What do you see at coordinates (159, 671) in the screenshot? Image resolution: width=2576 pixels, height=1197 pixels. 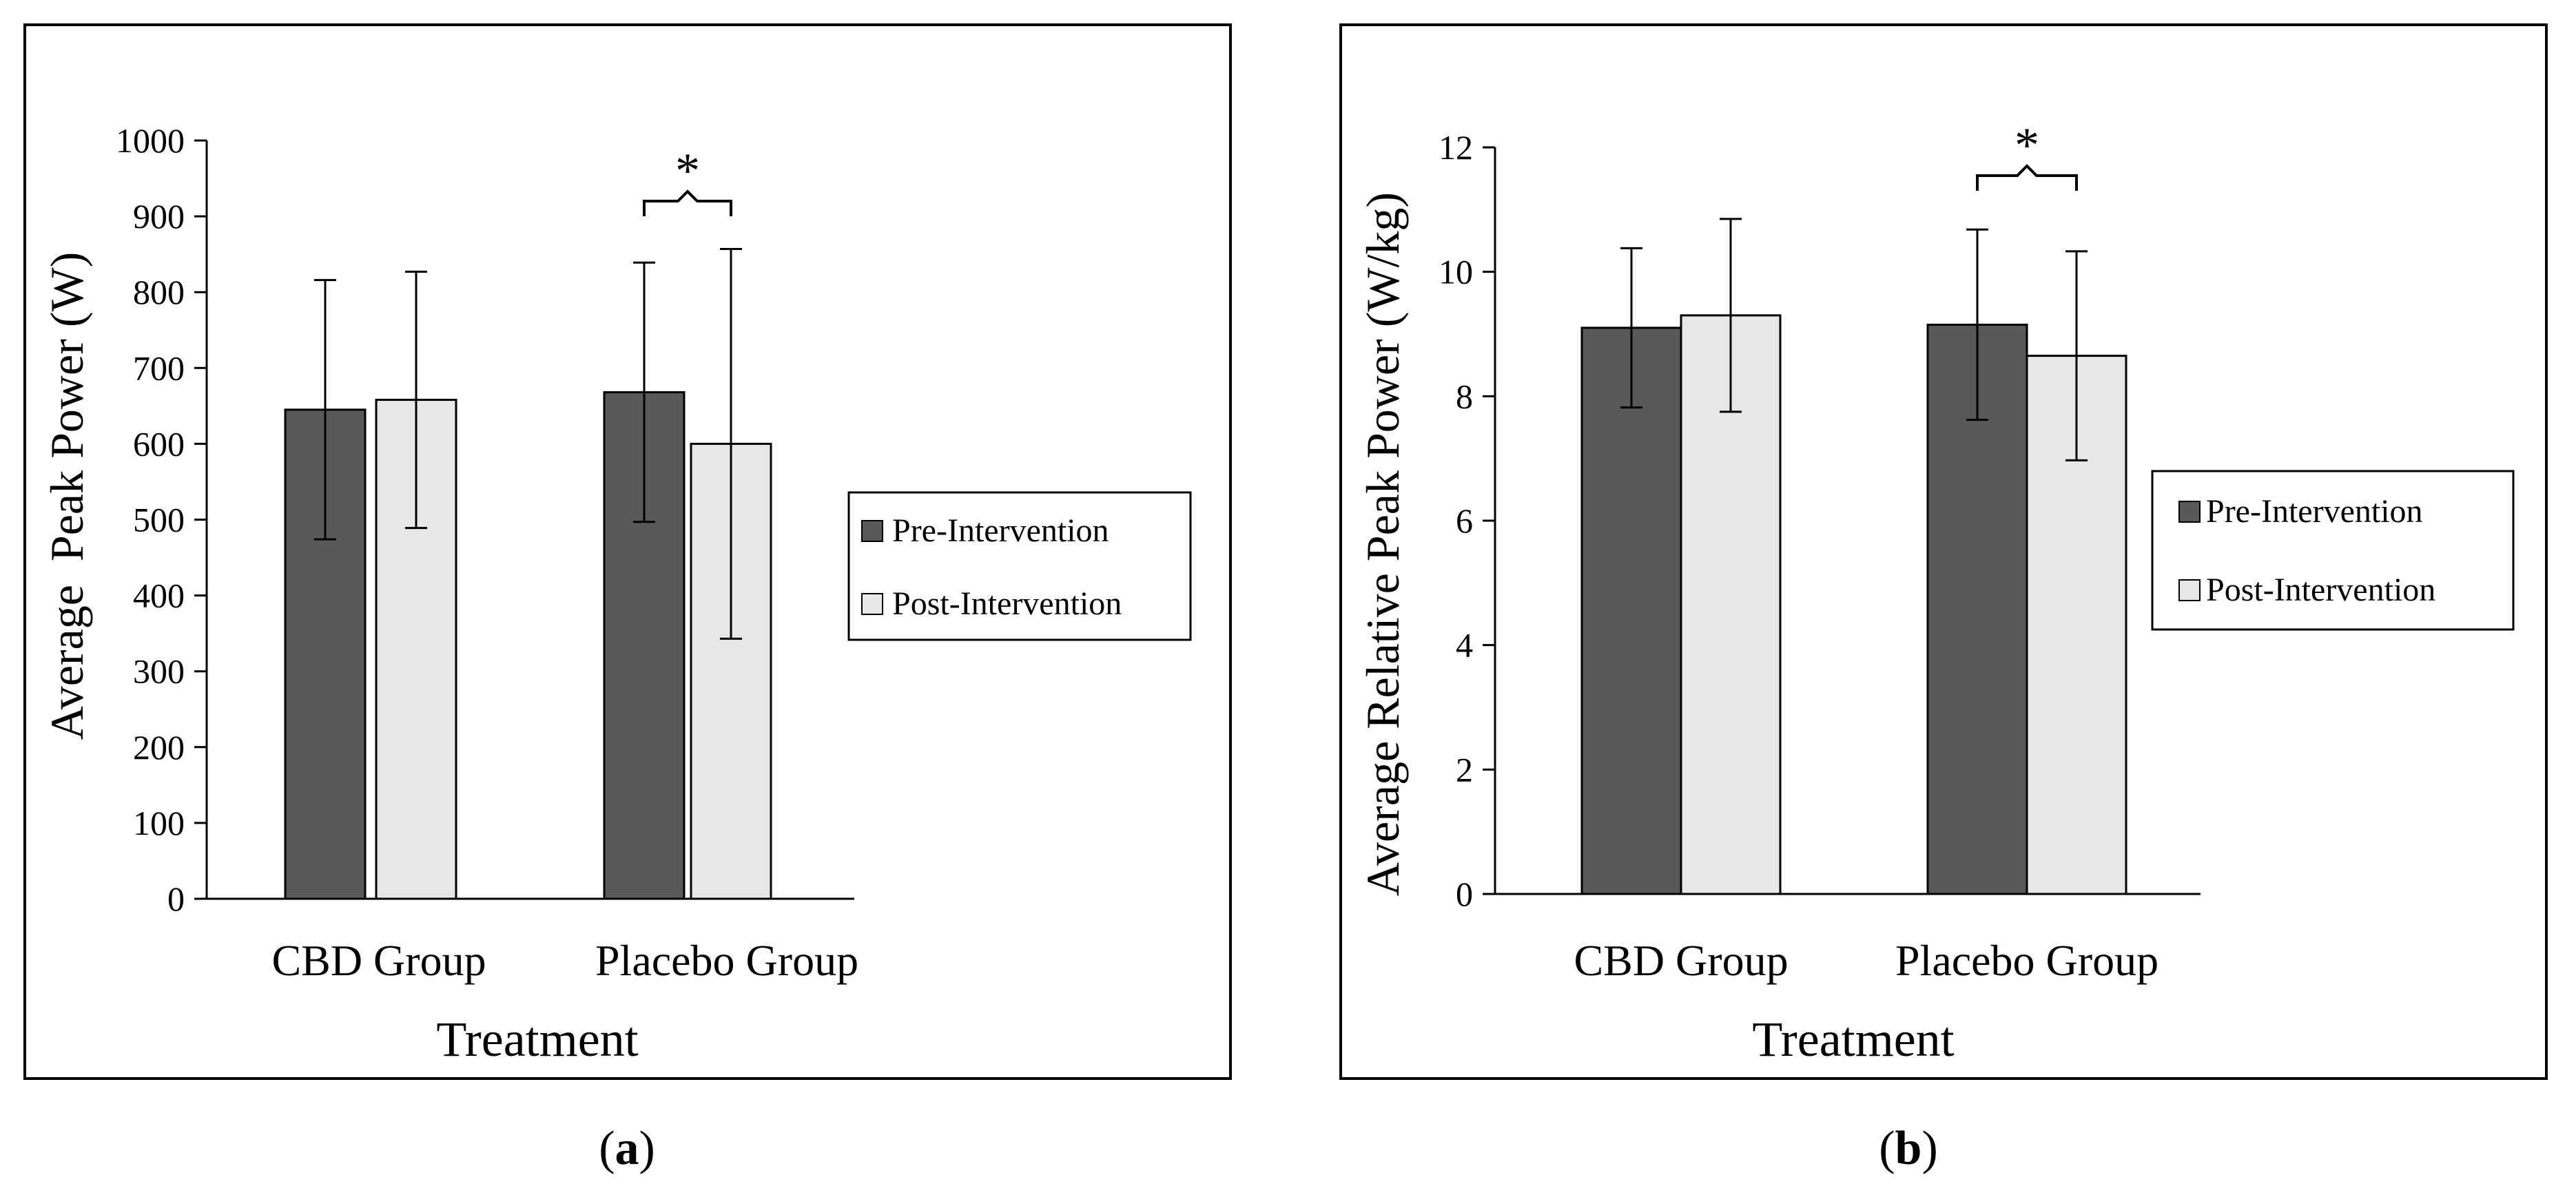 I see `y-tick-label: 300` at bounding box center [159, 671].